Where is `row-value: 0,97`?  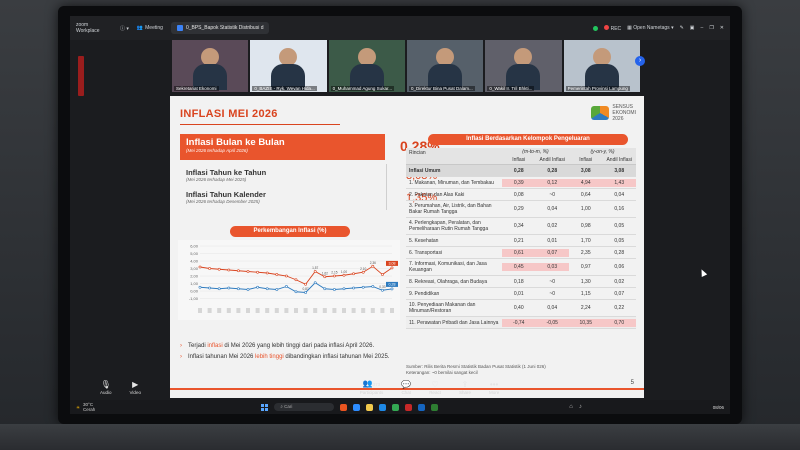
row-value: 0,97 is located at coordinates (585, 267).